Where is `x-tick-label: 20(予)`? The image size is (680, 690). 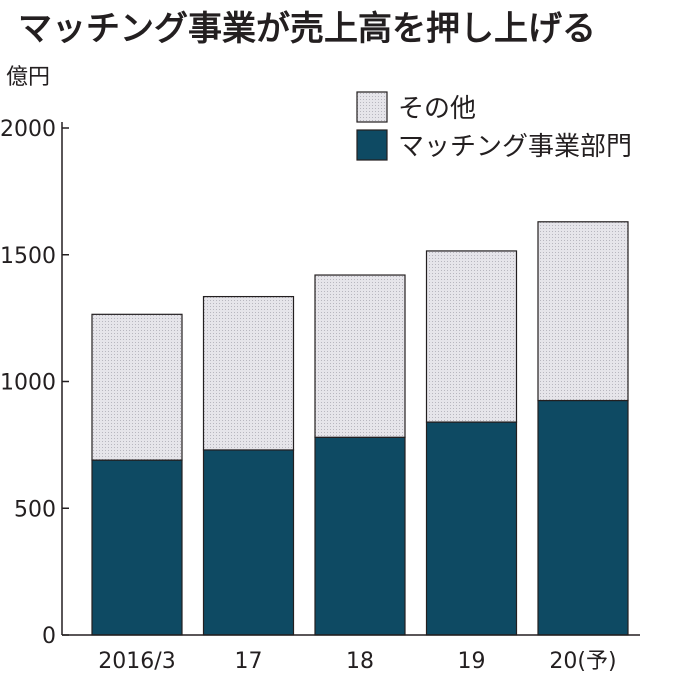
x-tick-label: 20(予) is located at coordinates (582, 661).